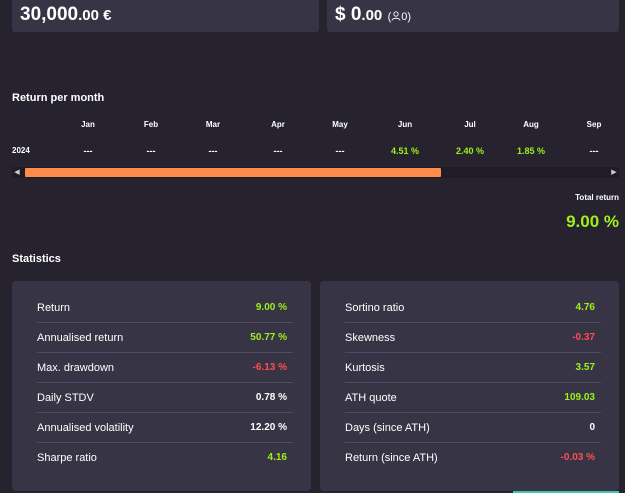  What do you see at coordinates (585, 367) in the screenshot?
I see `stat-value: 3.57` at bounding box center [585, 367].